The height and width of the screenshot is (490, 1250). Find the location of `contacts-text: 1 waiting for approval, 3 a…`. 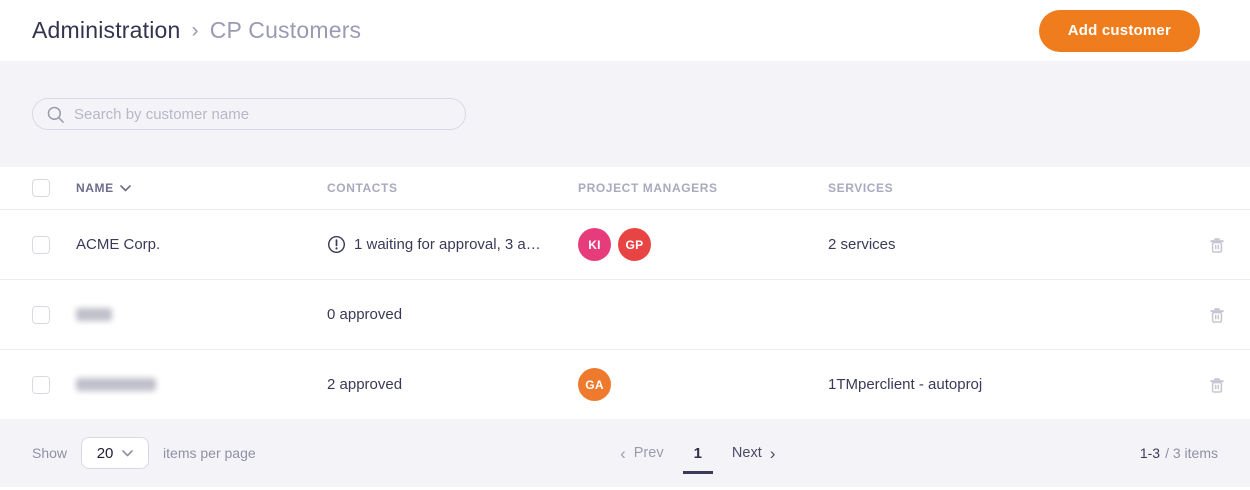

contacts-text: 1 waiting for approval, 3 a… is located at coordinates (447, 244).